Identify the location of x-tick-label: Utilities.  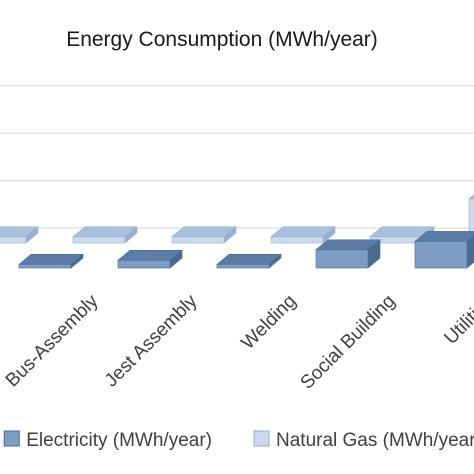
(457, 320).